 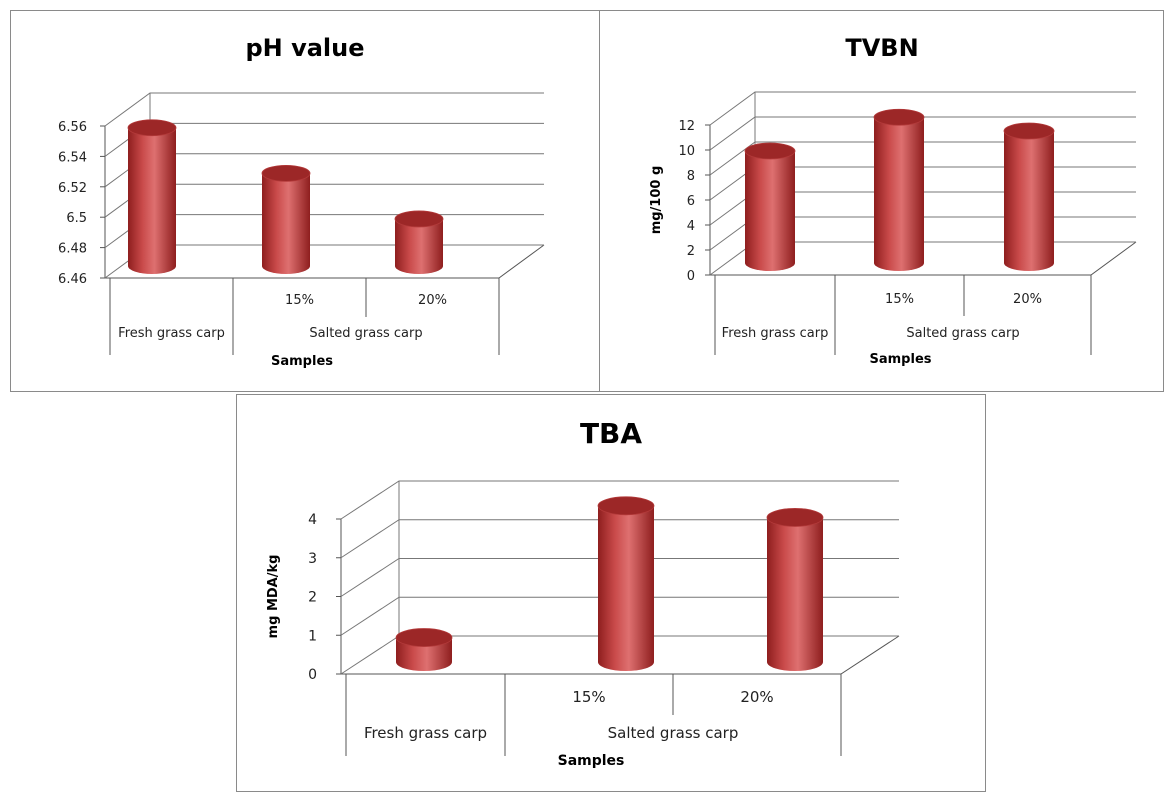 I want to click on tvbn-y-tick-label: 12, so click(x=686, y=126).